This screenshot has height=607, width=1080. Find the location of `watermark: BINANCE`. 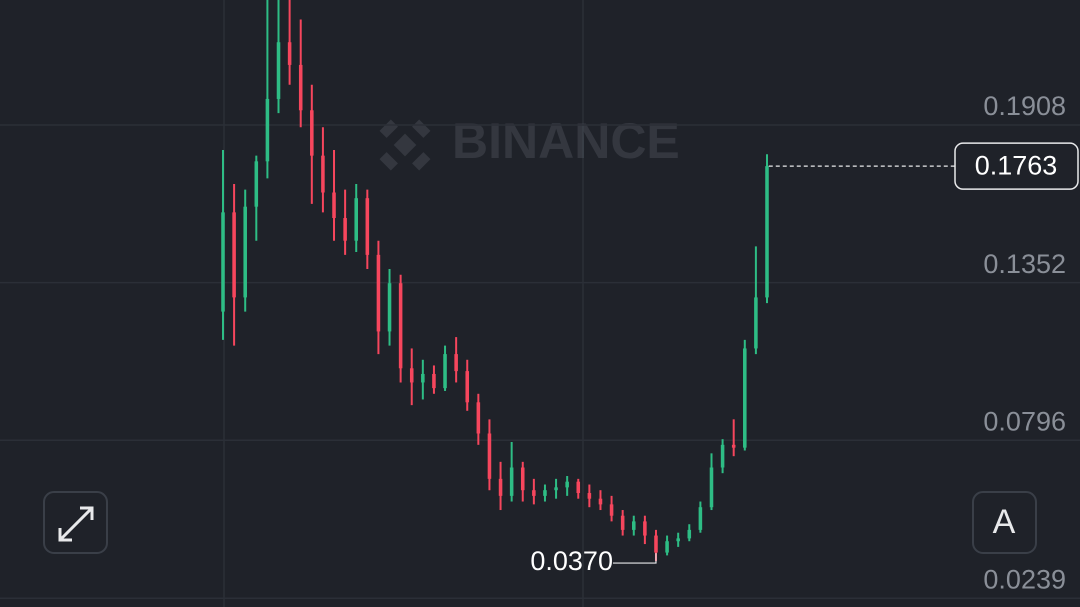

watermark: BINANCE is located at coordinates (529, 142).